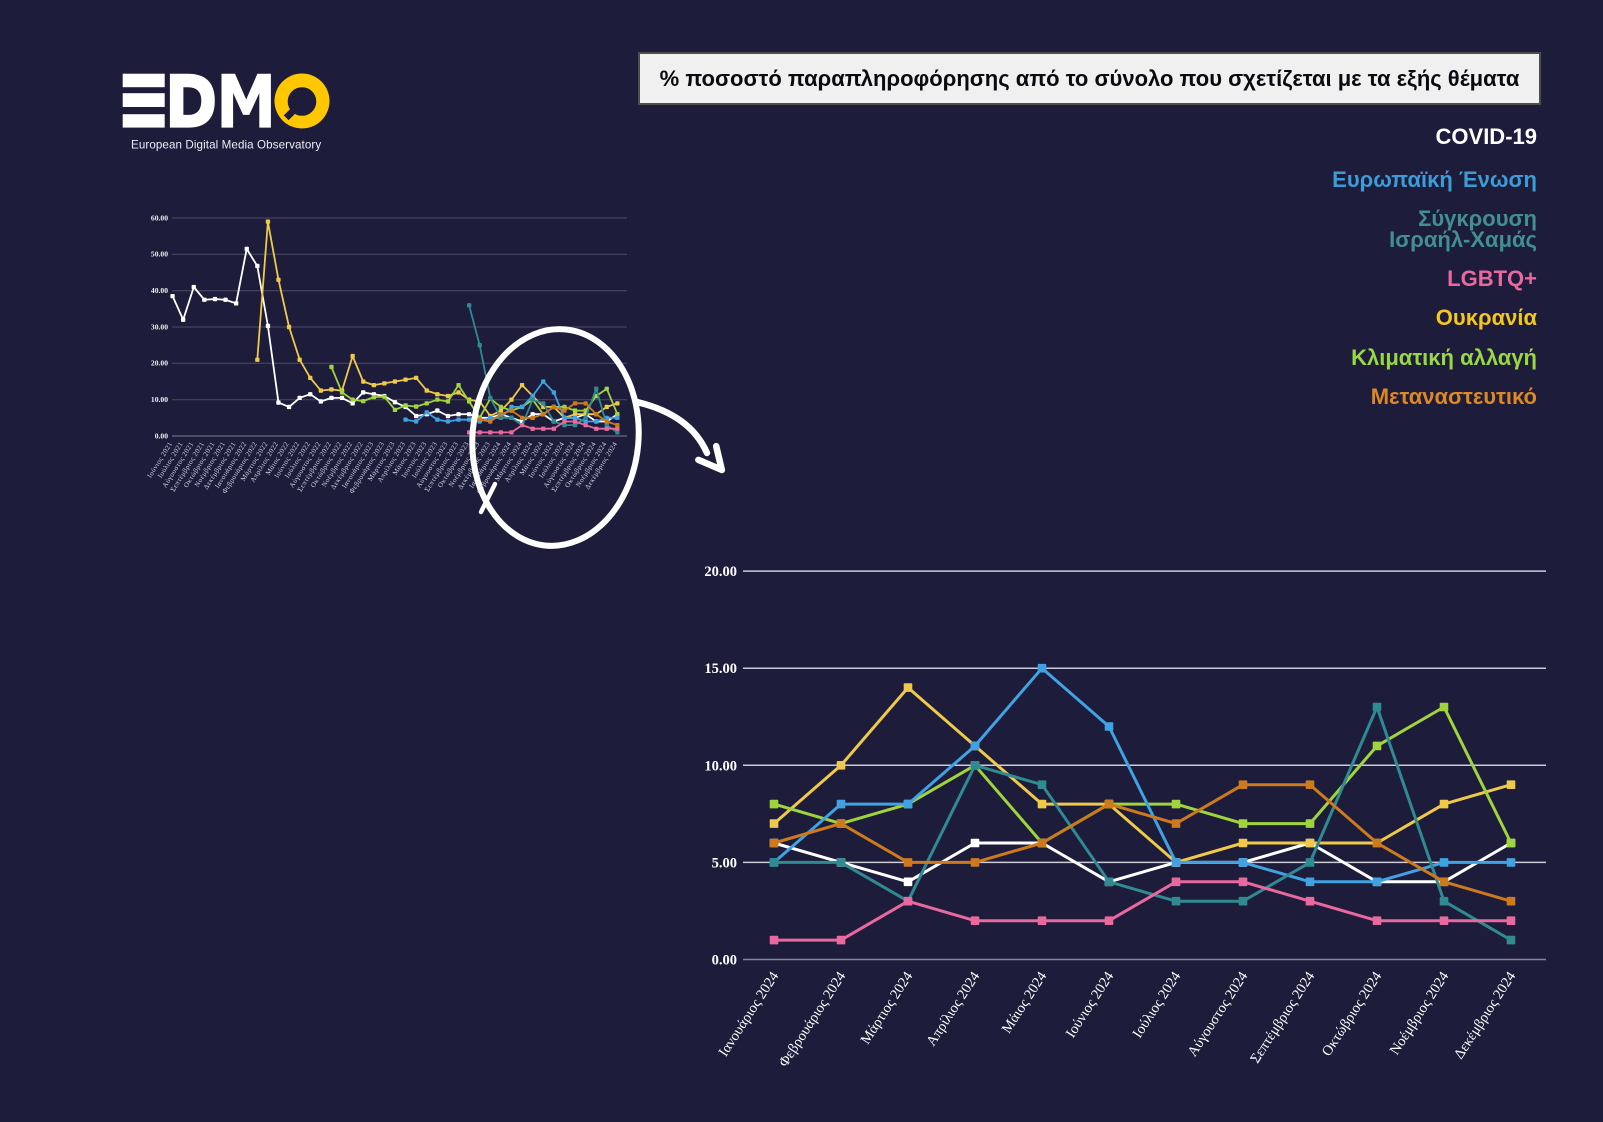  What do you see at coordinates (1352, 1013) in the screenshot?
I see `svg-text: Οκτώβριος 2024` at bounding box center [1352, 1013].